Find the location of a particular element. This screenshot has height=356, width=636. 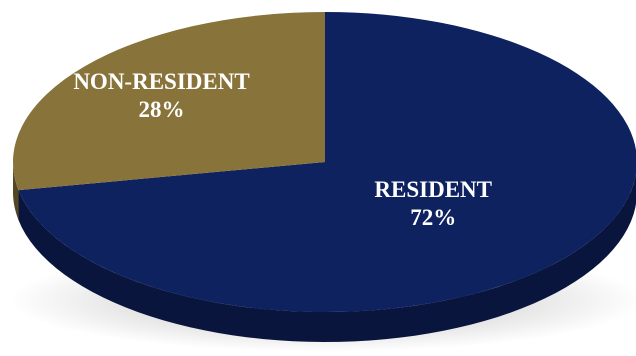

data-label-value: 72% is located at coordinates (433, 217).